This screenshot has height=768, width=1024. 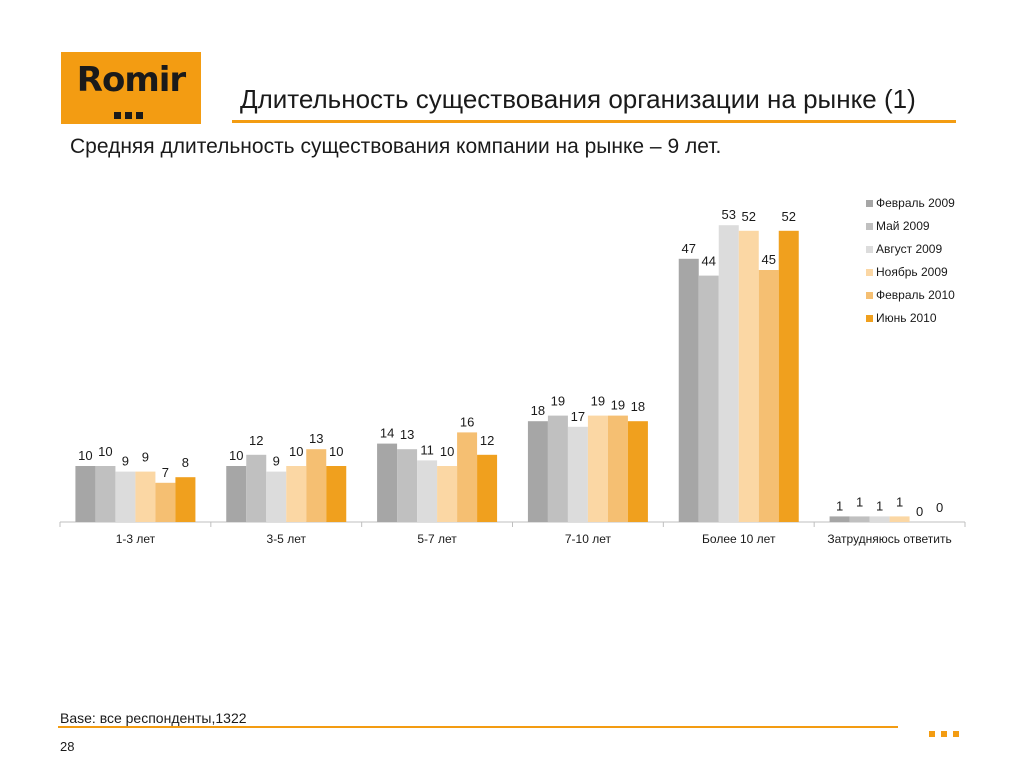 I want to click on title-divider, so click(x=594, y=121).